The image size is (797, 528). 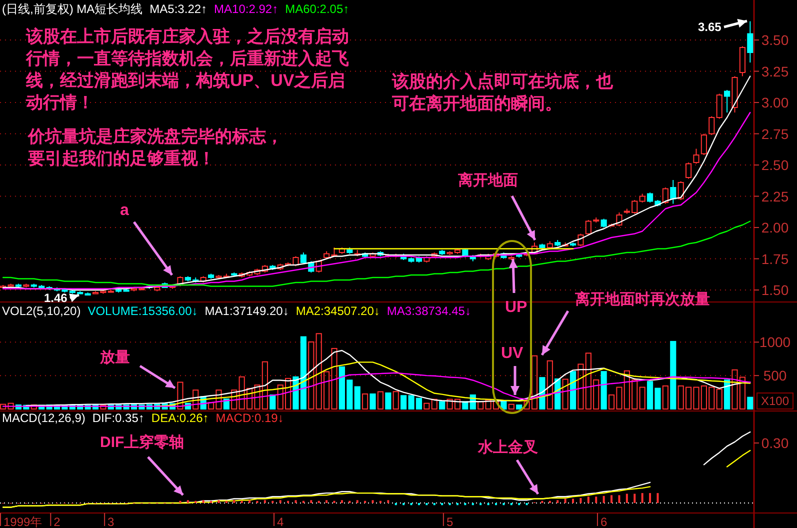 I want to click on y-tick-label: 3.50, so click(x=775, y=40).